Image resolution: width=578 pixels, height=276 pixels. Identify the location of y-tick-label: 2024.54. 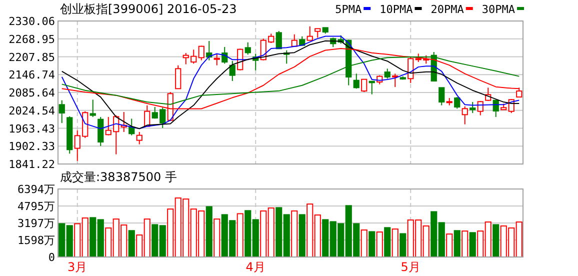
(32, 111).